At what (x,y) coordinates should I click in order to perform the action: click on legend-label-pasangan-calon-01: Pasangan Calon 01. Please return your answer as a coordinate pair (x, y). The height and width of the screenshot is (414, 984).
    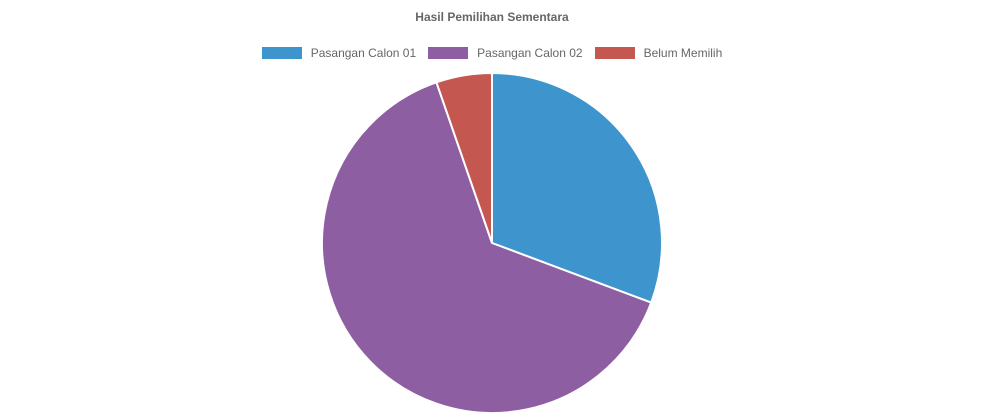
    Looking at the image, I should click on (363, 53).